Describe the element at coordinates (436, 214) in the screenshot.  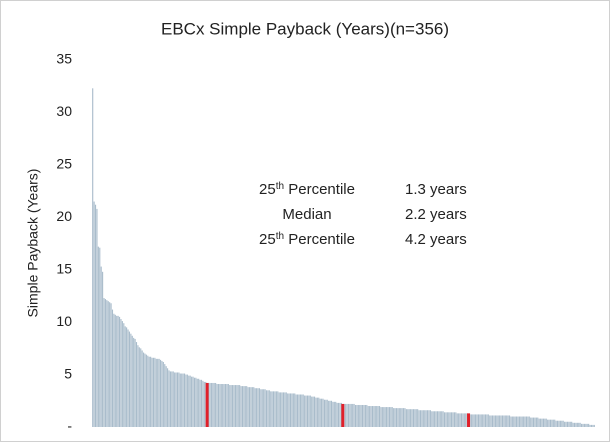
I see `annotation-value: 2.2 years` at that location.